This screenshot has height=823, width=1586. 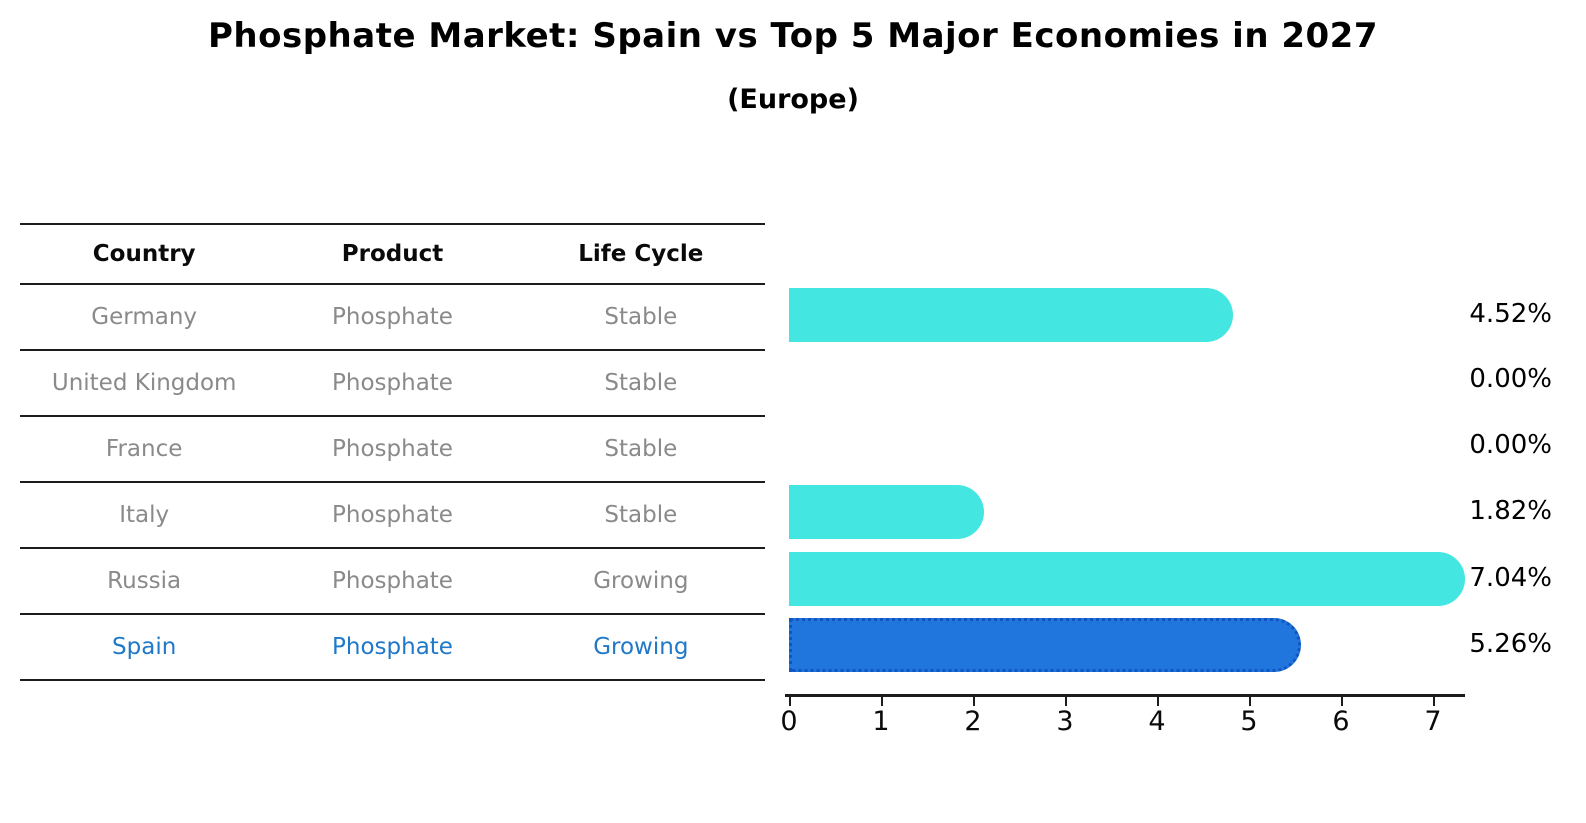 I want to click on x-tick-label: 0, so click(x=789, y=721).